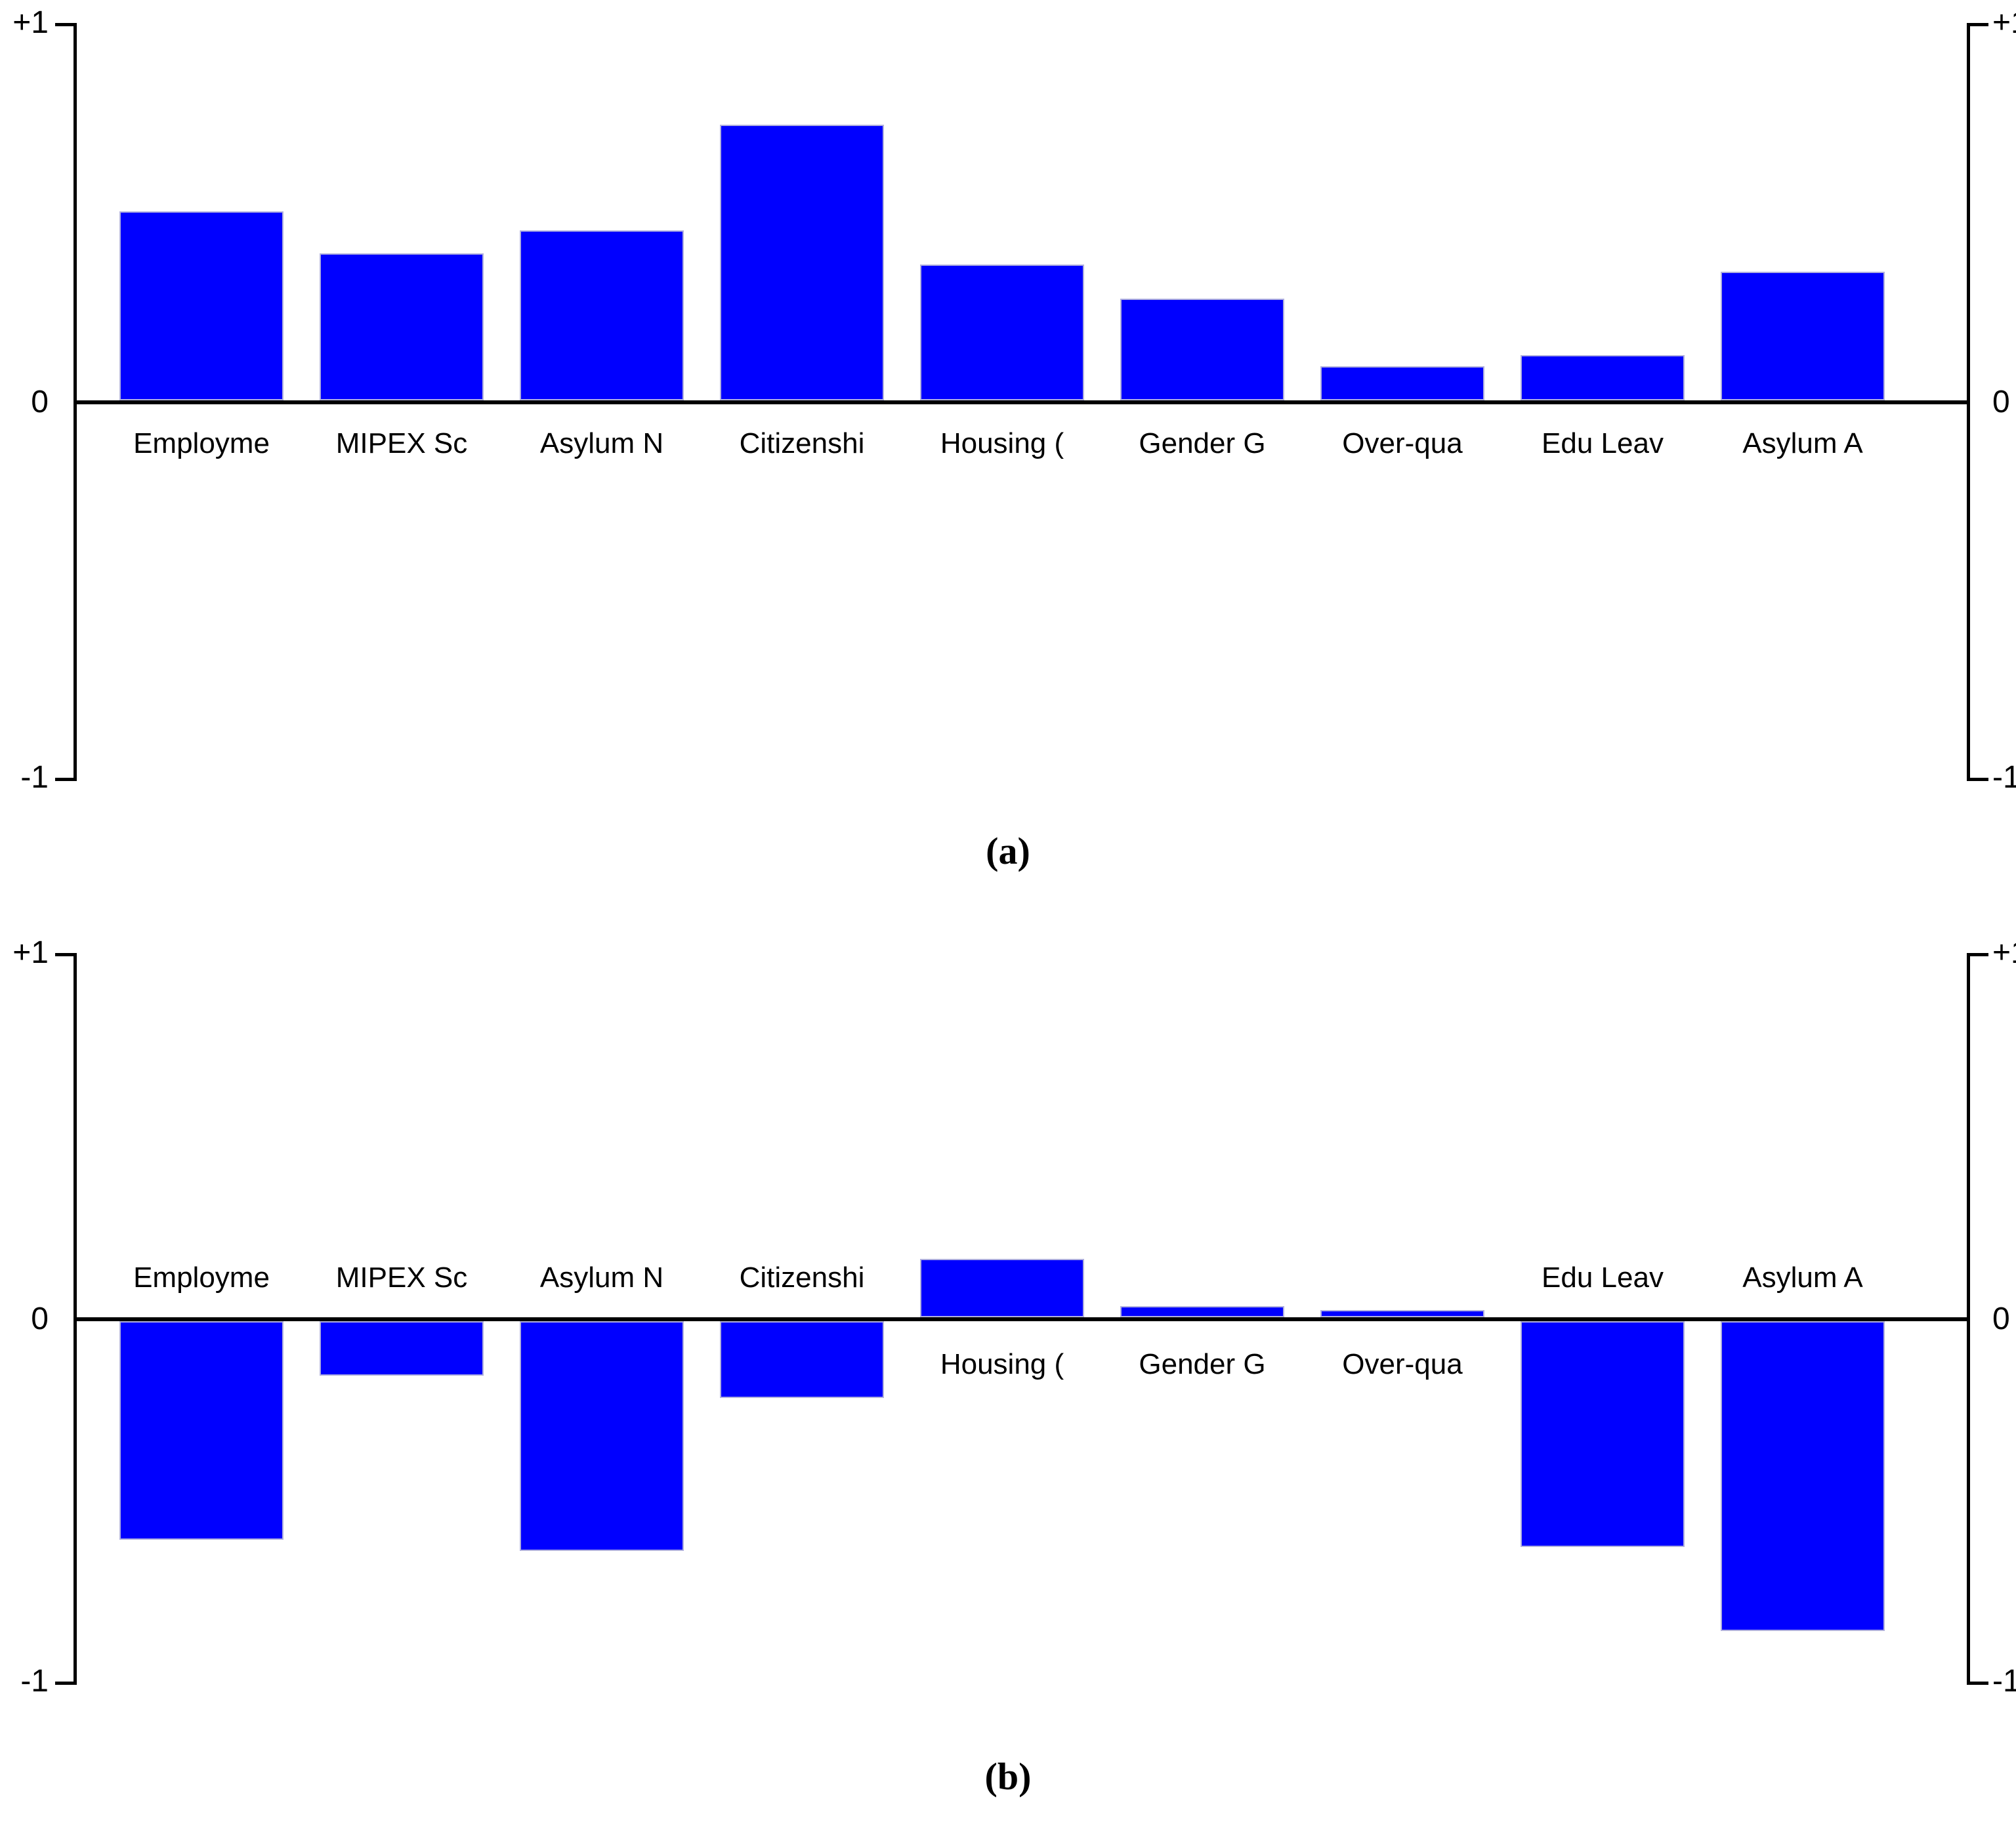 Image resolution: width=2016 pixels, height=1822 pixels. What do you see at coordinates (1008, 851) in the screenshot?
I see `caption-a: (a)` at bounding box center [1008, 851].